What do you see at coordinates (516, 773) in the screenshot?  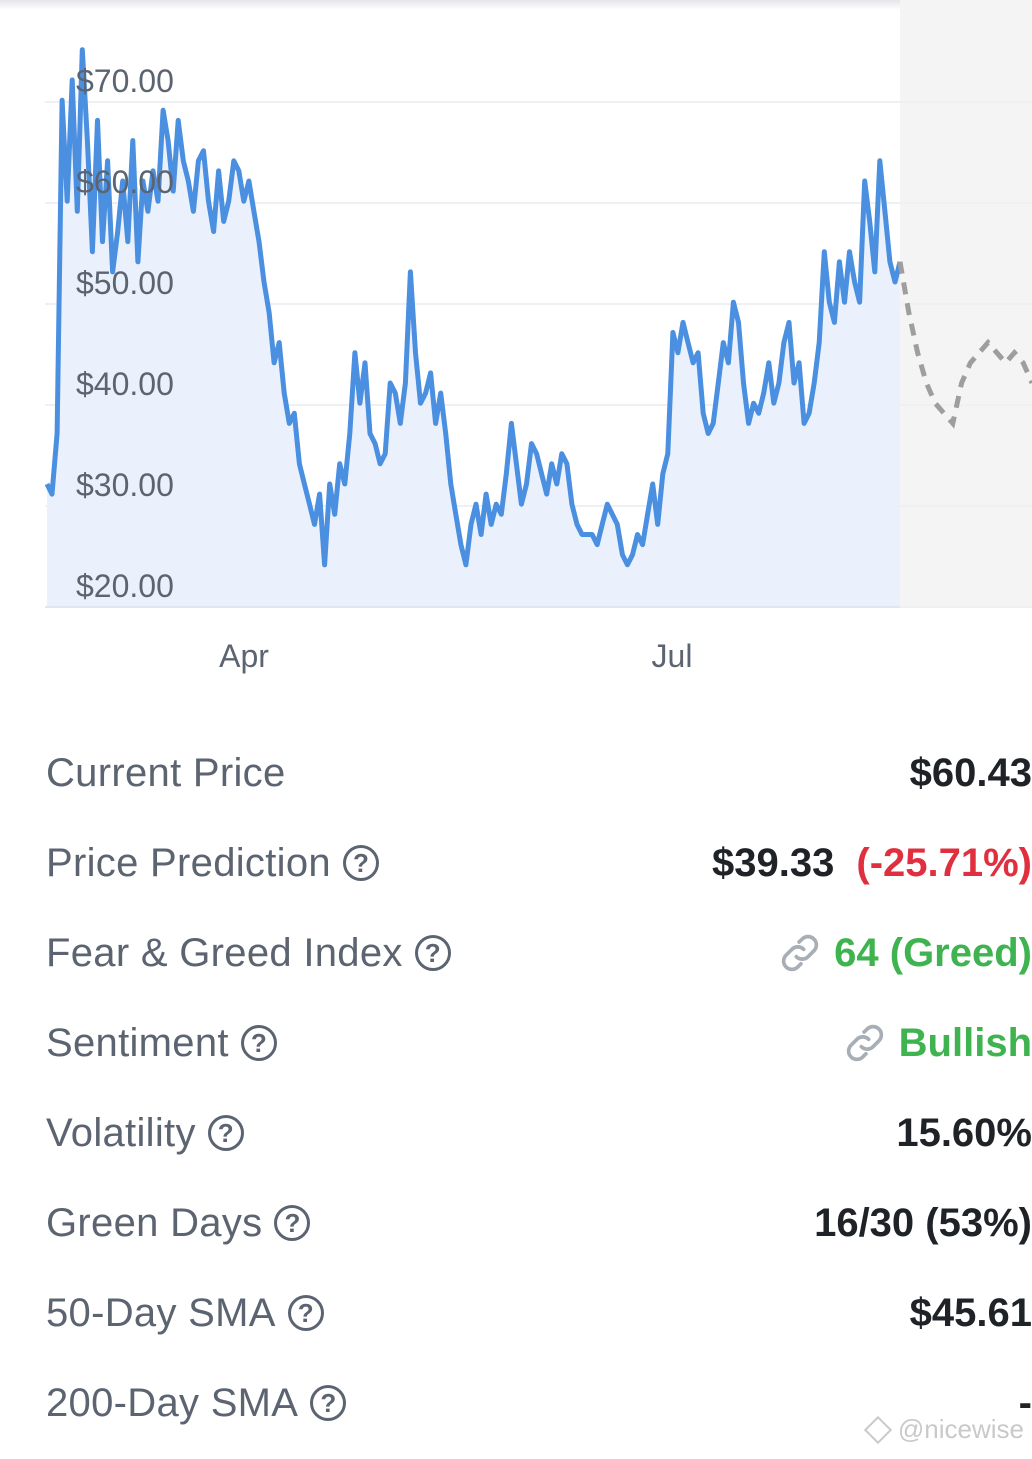 I see `stat-row: Current Price $60.43` at bounding box center [516, 773].